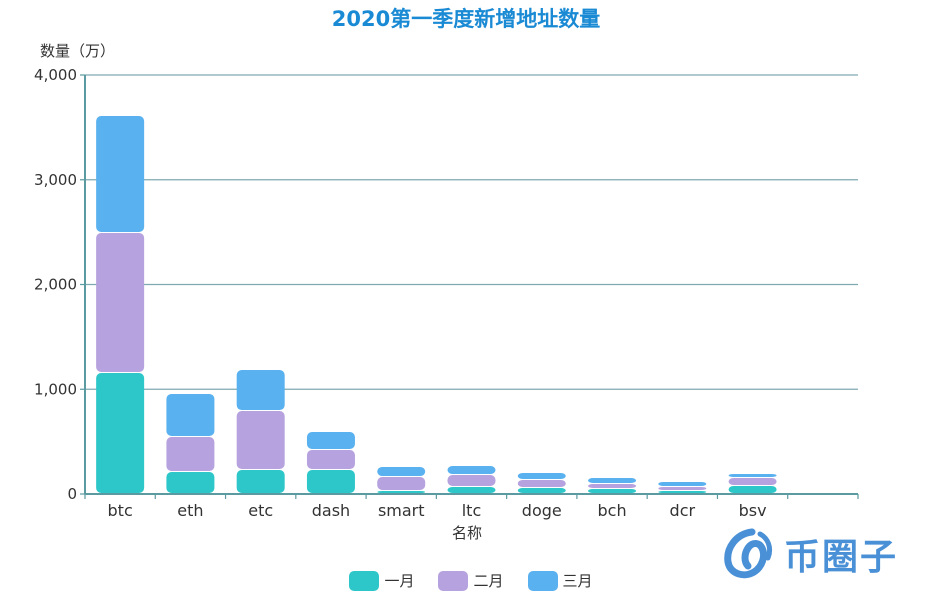  Describe the element at coordinates (611, 510) in the screenshot. I see `x-tick-label-bch: bch` at that location.